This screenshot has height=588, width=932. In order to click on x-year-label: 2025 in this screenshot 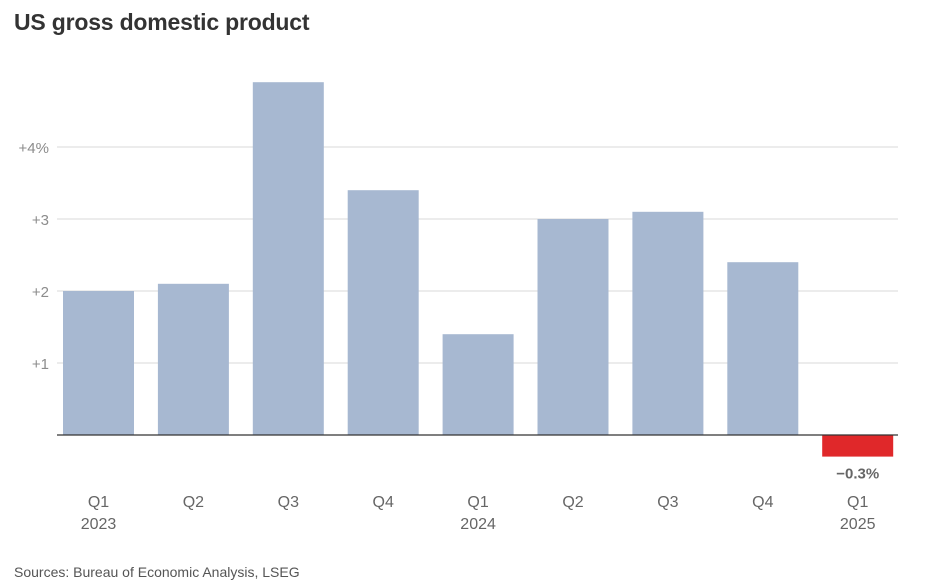, I will do `click(858, 524)`.